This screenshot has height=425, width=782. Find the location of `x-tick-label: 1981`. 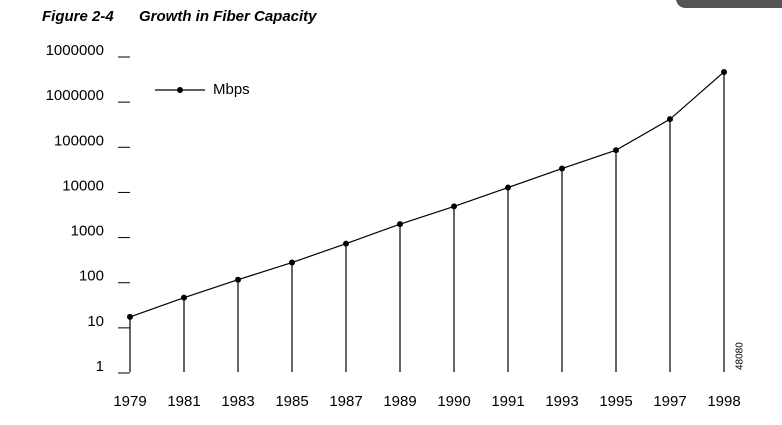

x-tick-label: 1981 is located at coordinates (183, 401).